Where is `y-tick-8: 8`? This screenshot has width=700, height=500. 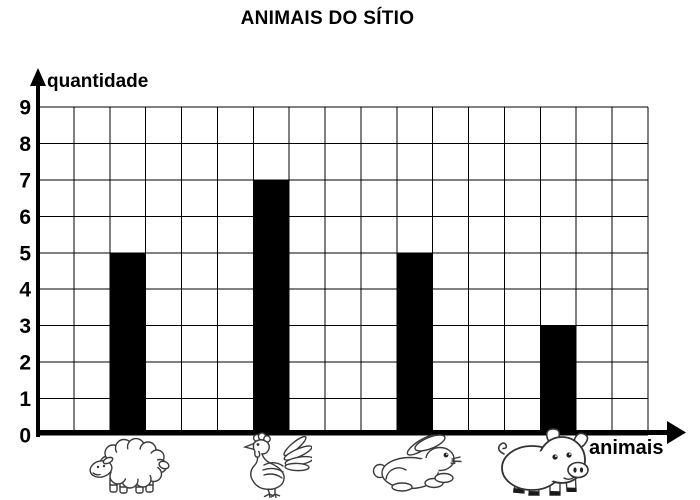 y-tick-8: 8 is located at coordinates (25, 144).